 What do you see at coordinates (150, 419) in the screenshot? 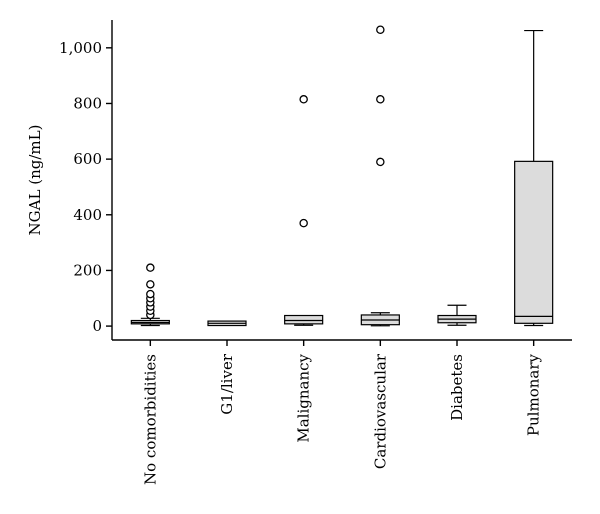
I see `x-tick-label: No comorbidities` at bounding box center [150, 419].